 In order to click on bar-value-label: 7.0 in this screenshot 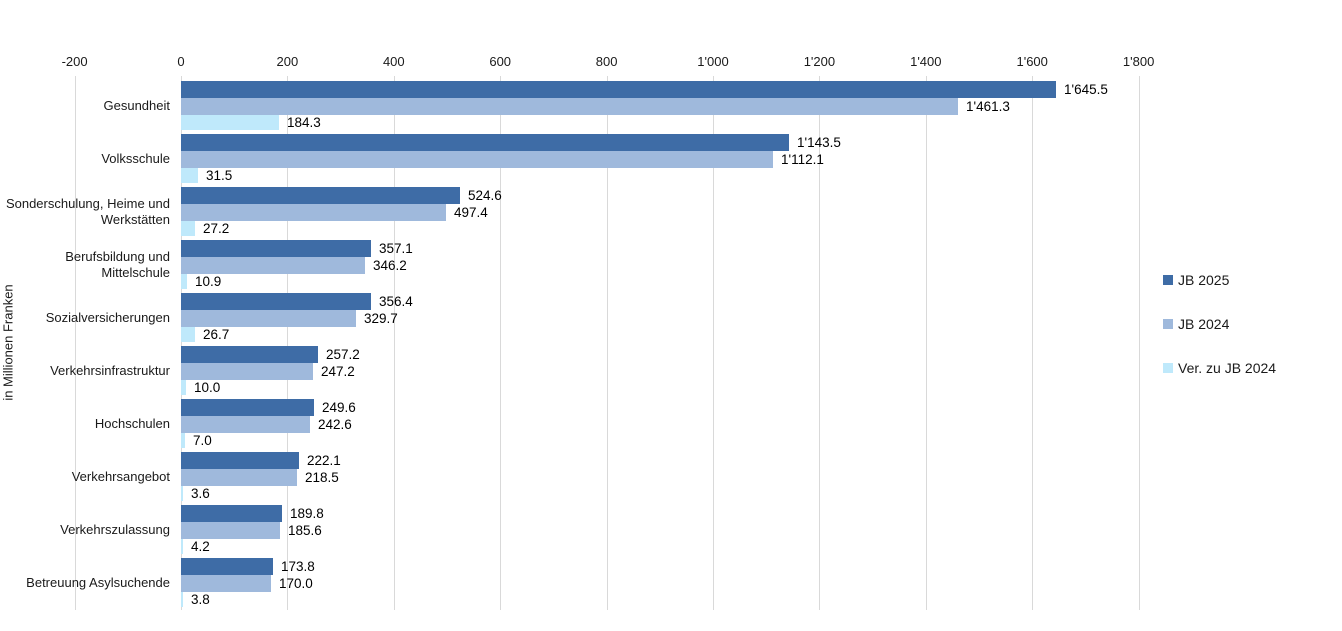, I will do `click(202, 440)`.